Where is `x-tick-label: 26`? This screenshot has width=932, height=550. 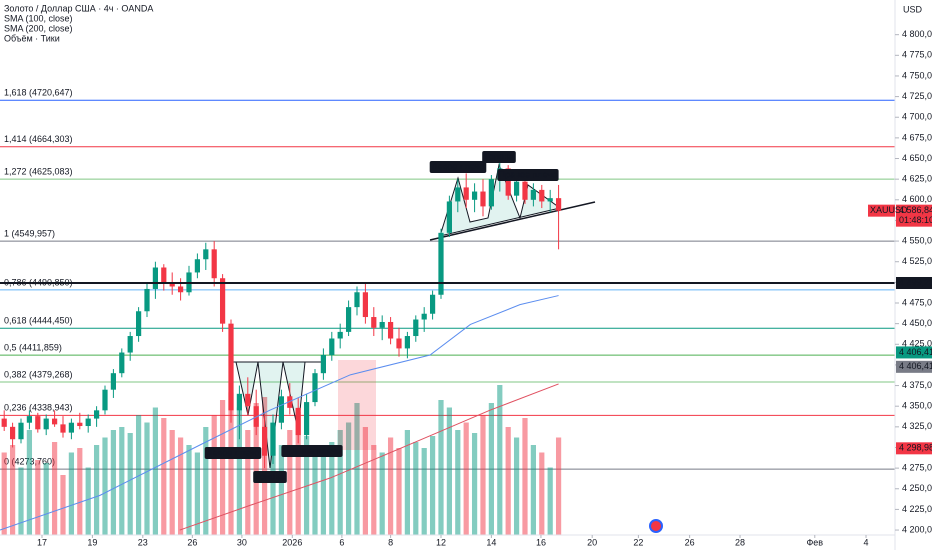
x-tick-label: 26 is located at coordinates (690, 542).